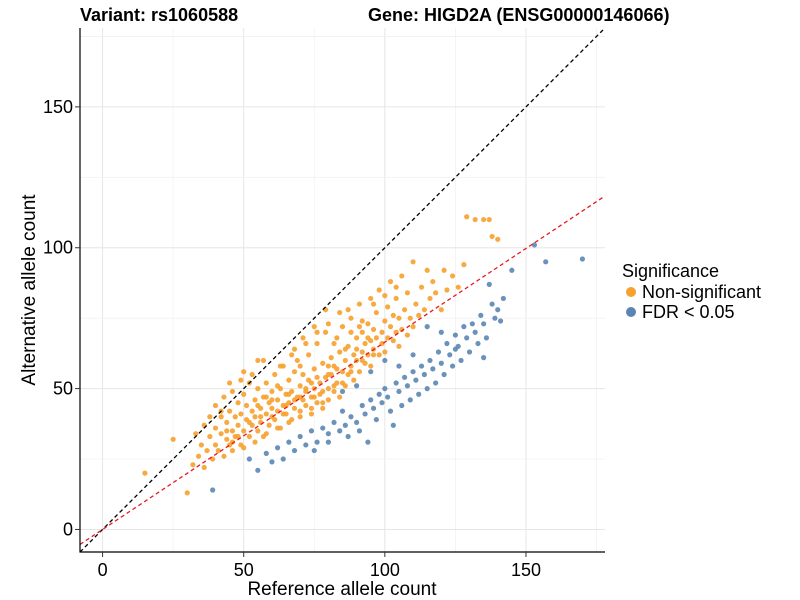  I want to click on chart-title-gene: Gene: HIGD2A (ENSG00000146066), so click(519, 15).